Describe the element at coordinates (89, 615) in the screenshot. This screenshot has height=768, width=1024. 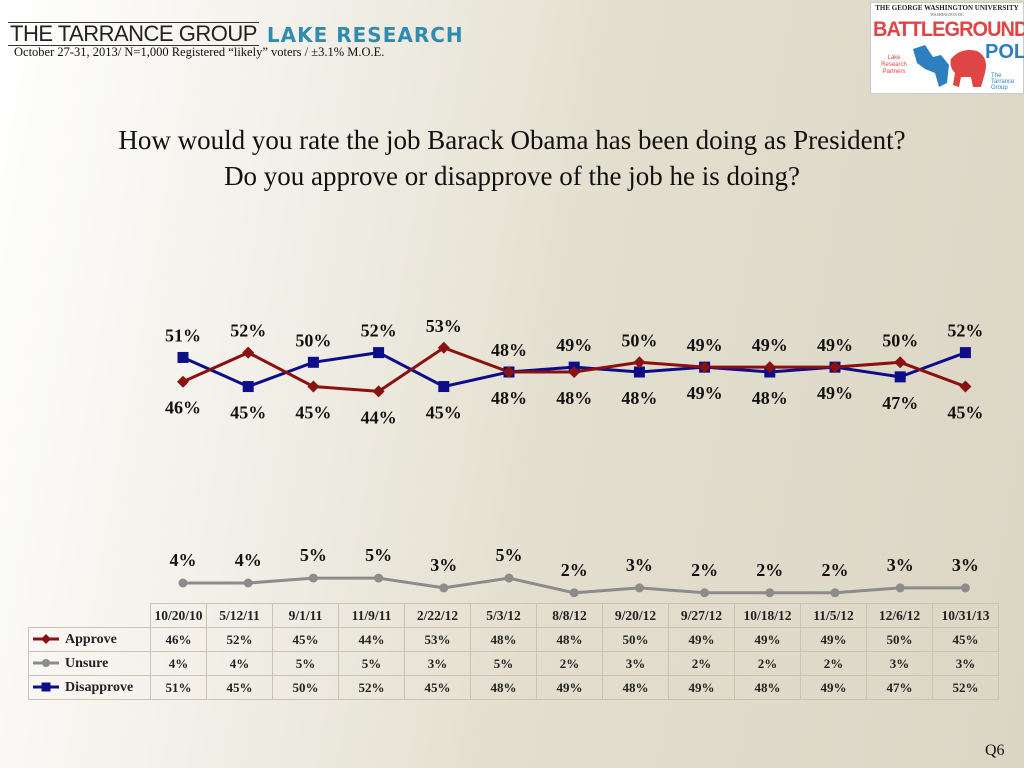
I see `corner-cell` at that location.